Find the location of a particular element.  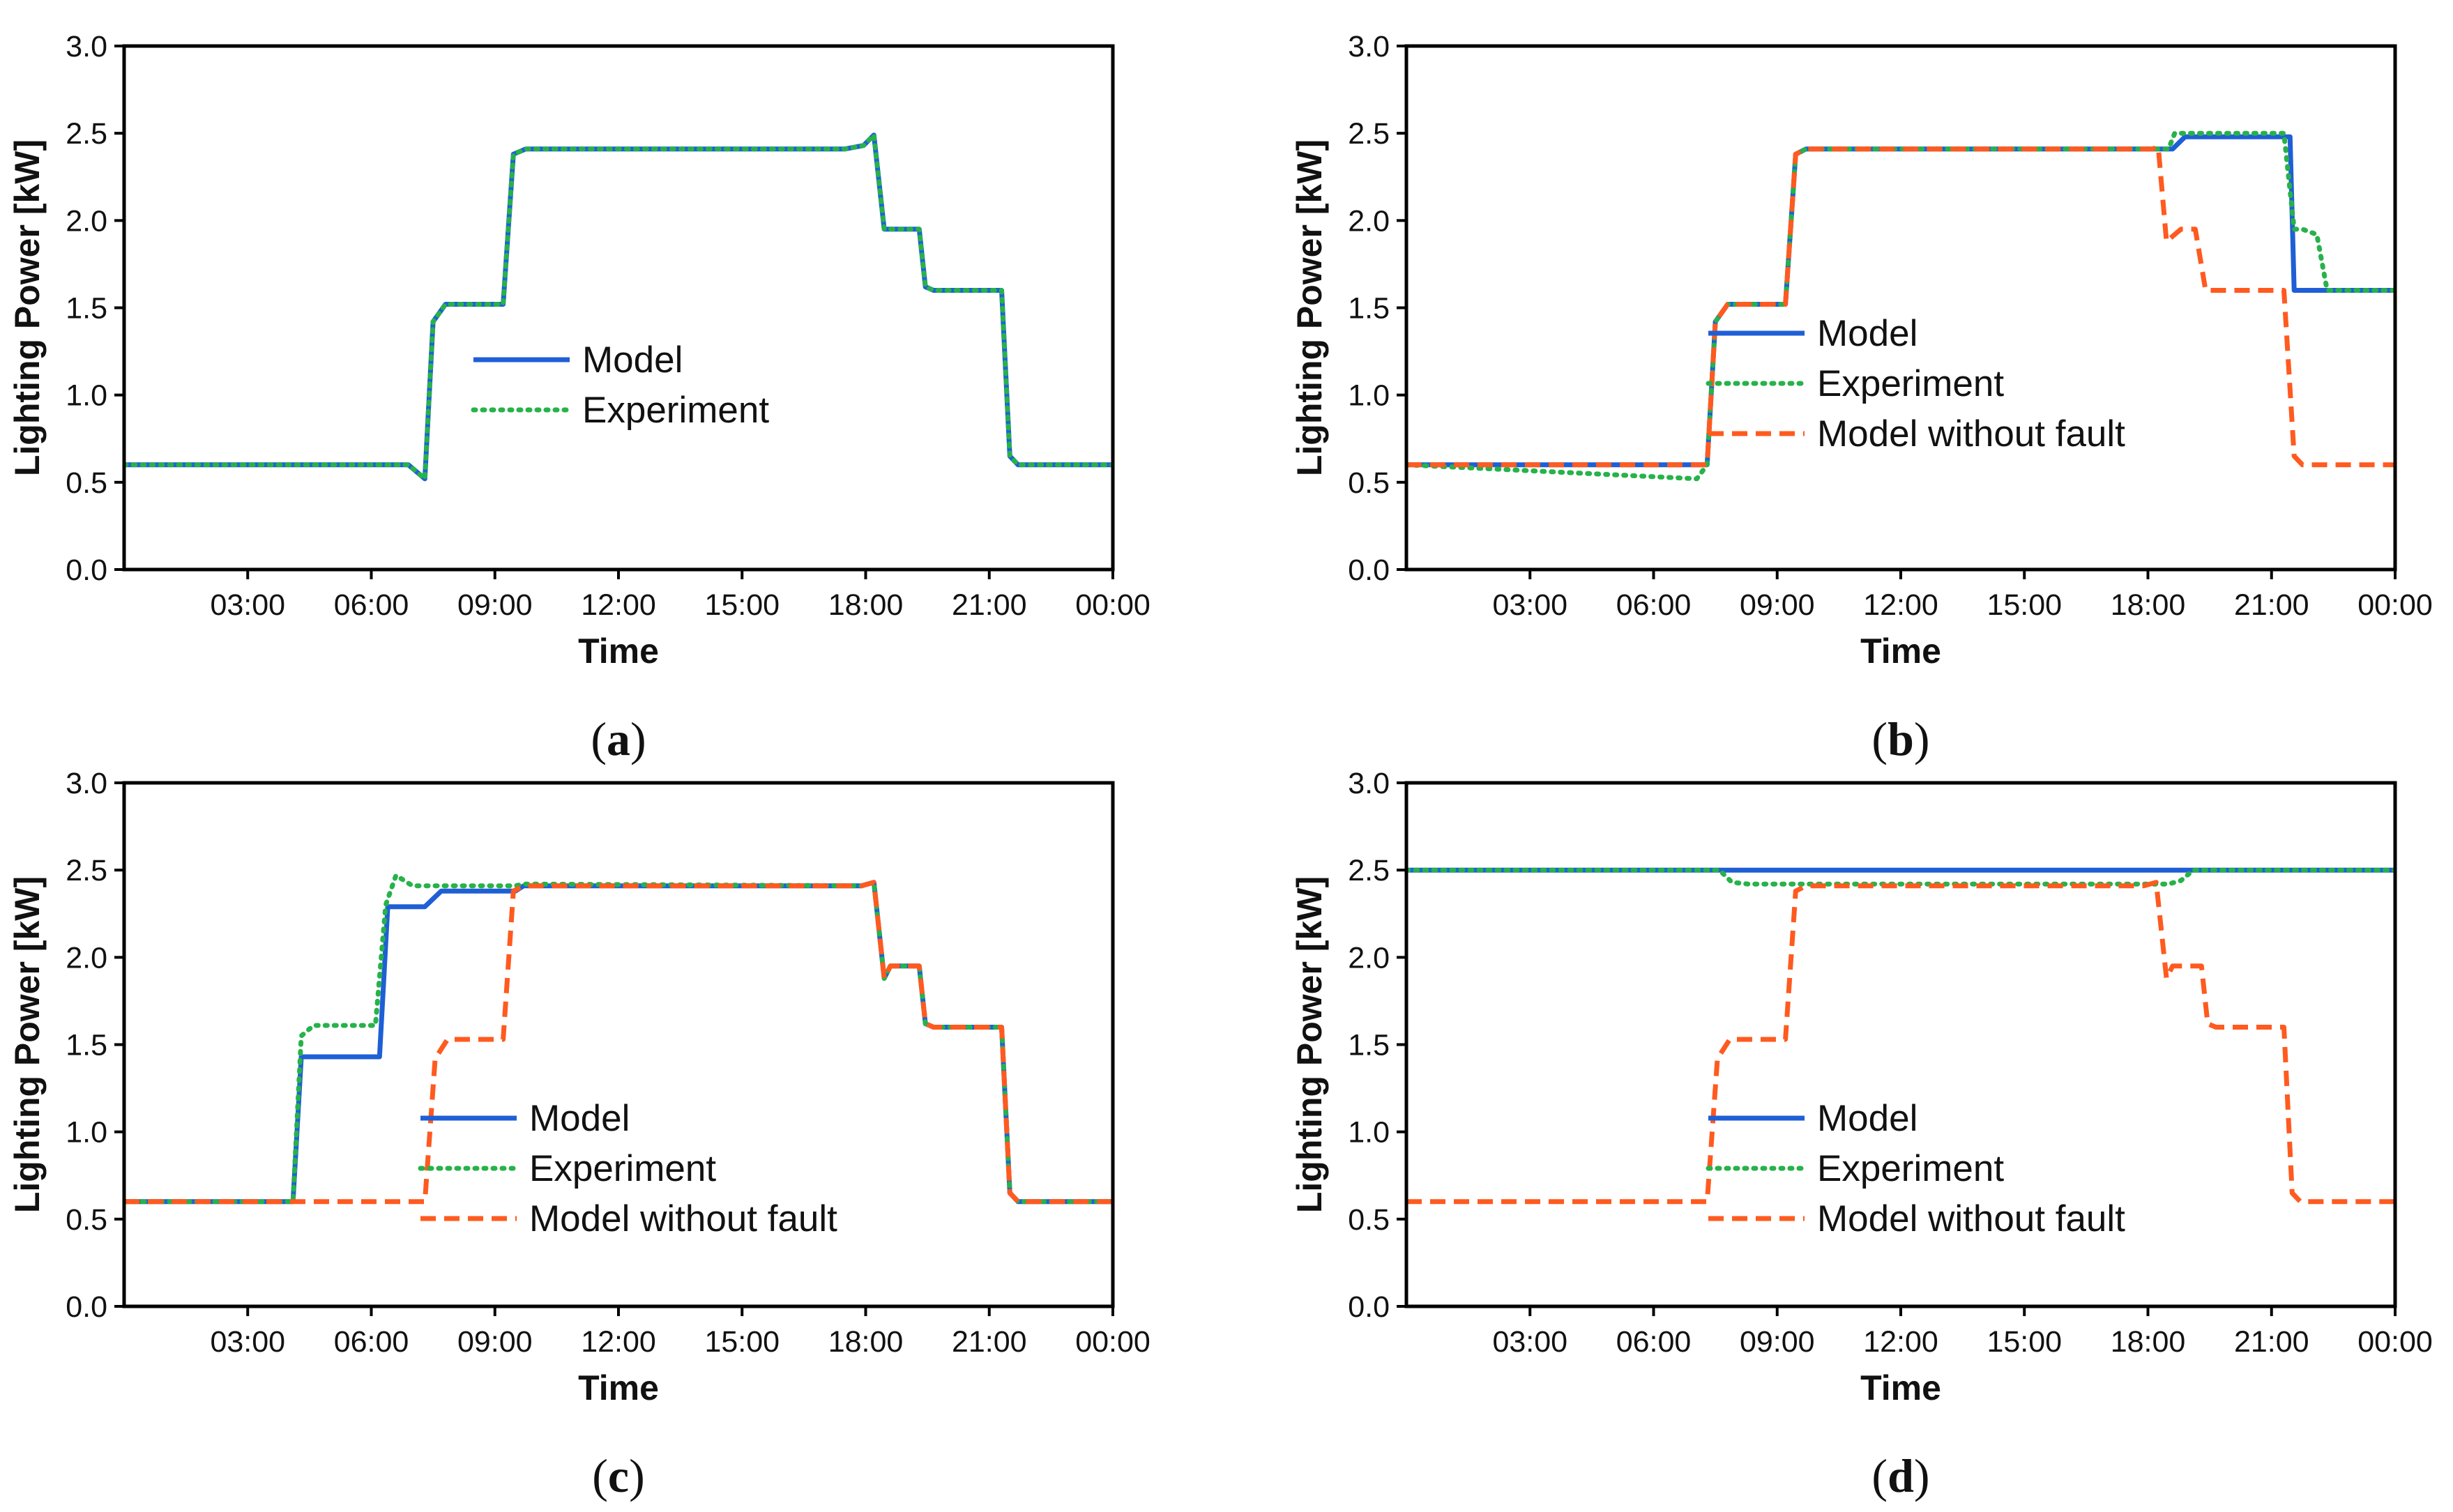

y-tick-label-d: 1.5 is located at coordinates (1369, 1045).